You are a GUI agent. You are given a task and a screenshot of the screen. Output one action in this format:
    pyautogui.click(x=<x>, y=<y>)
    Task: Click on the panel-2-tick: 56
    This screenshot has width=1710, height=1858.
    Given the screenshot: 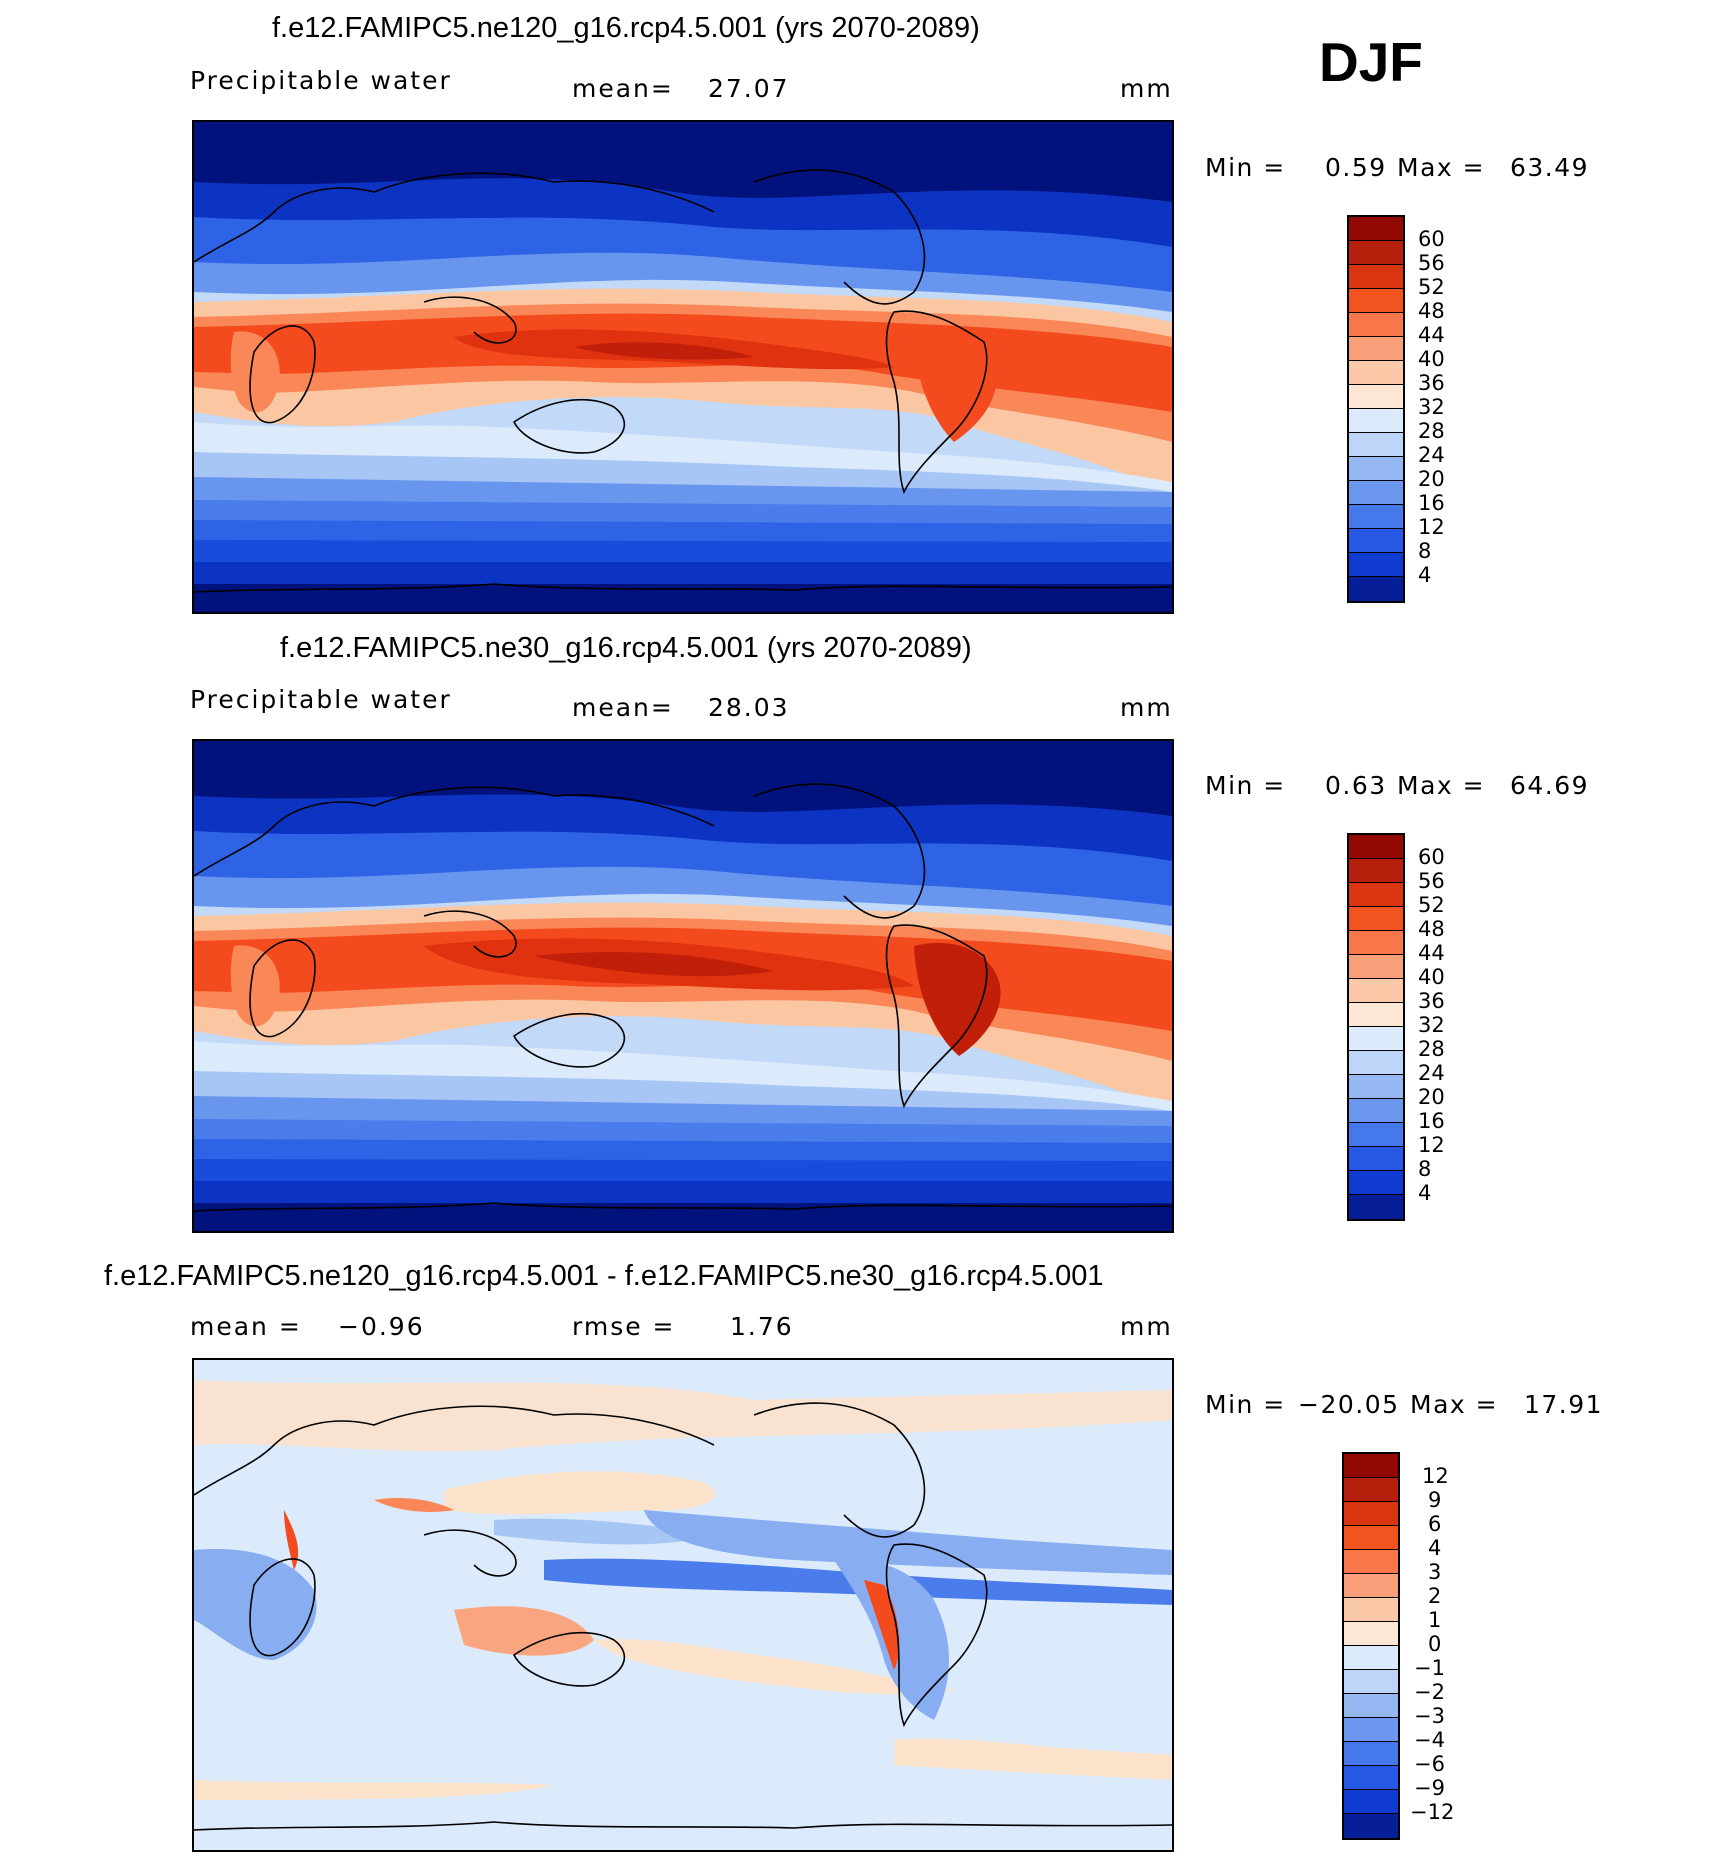 What is the action you would take?
    pyautogui.click(x=1431, y=881)
    